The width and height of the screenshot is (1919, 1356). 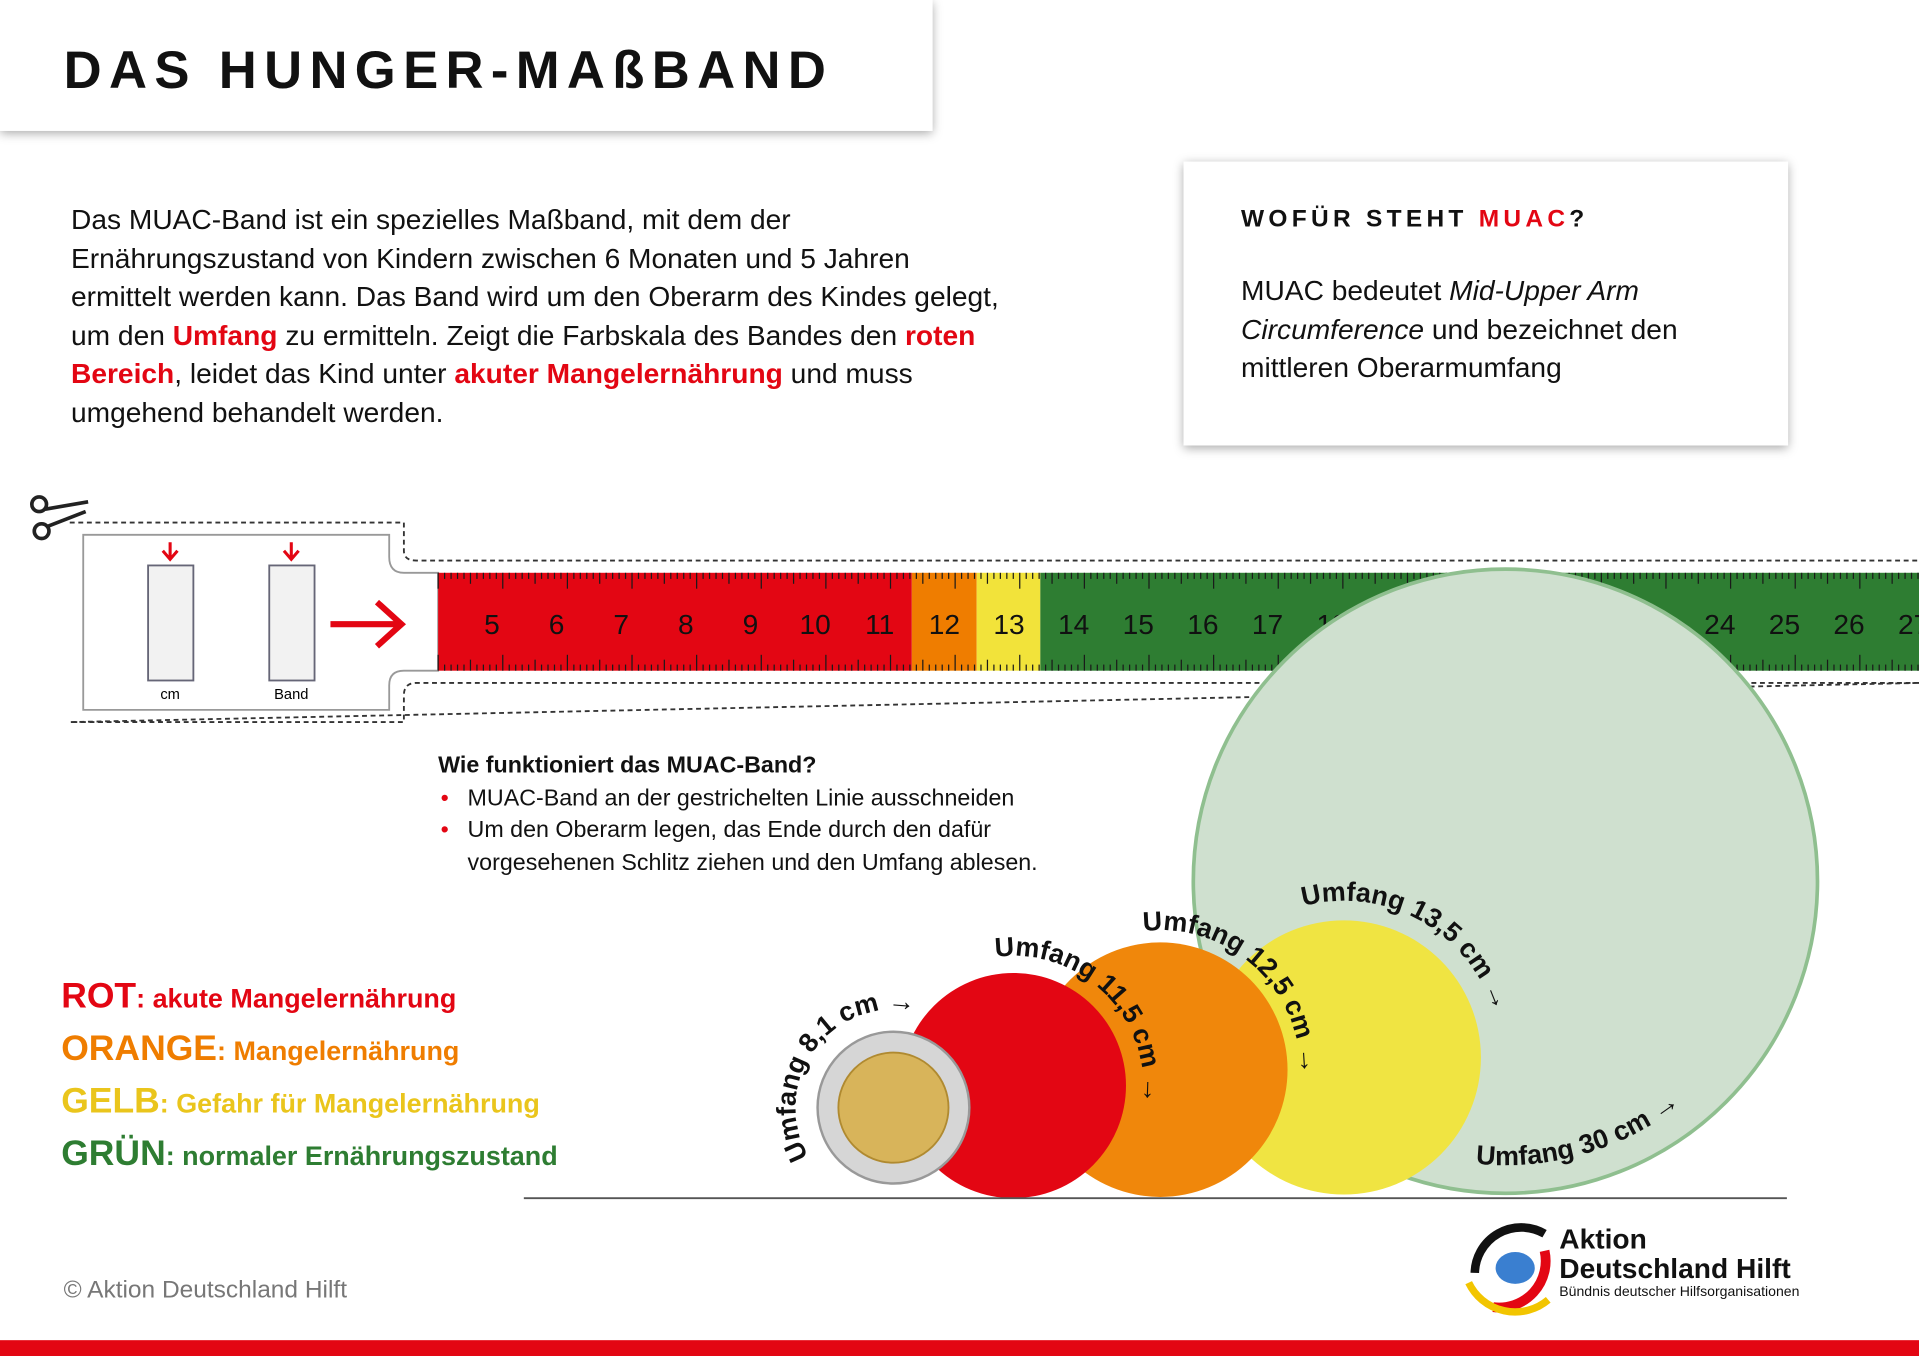 What do you see at coordinates (523, 354) in the screenshot?
I see `highlight: roten Bereich` at bounding box center [523, 354].